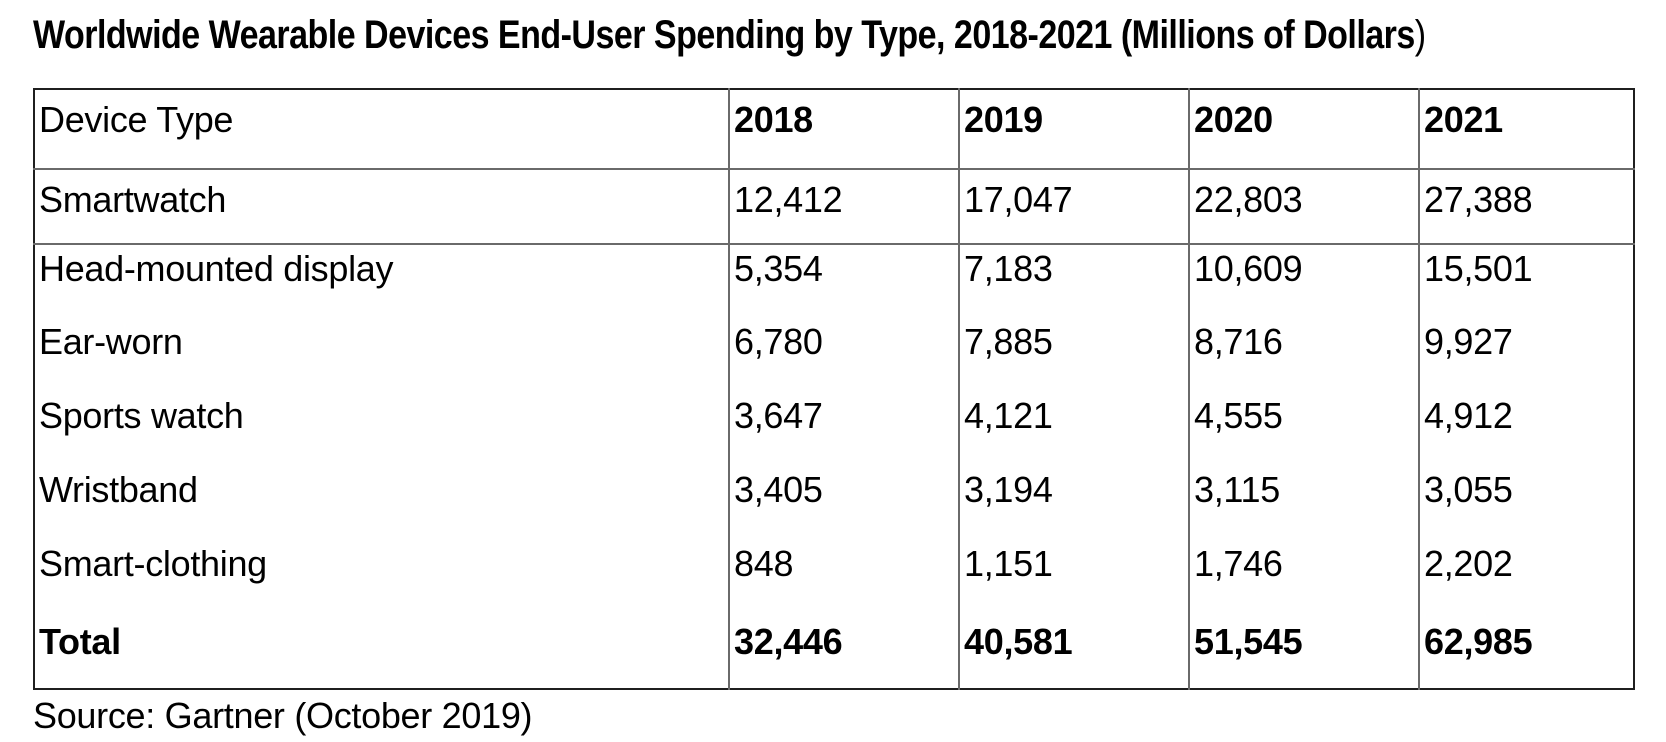  Describe the element at coordinates (843, 651) in the screenshot. I see `cell-total-2018: 32,446` at that location.